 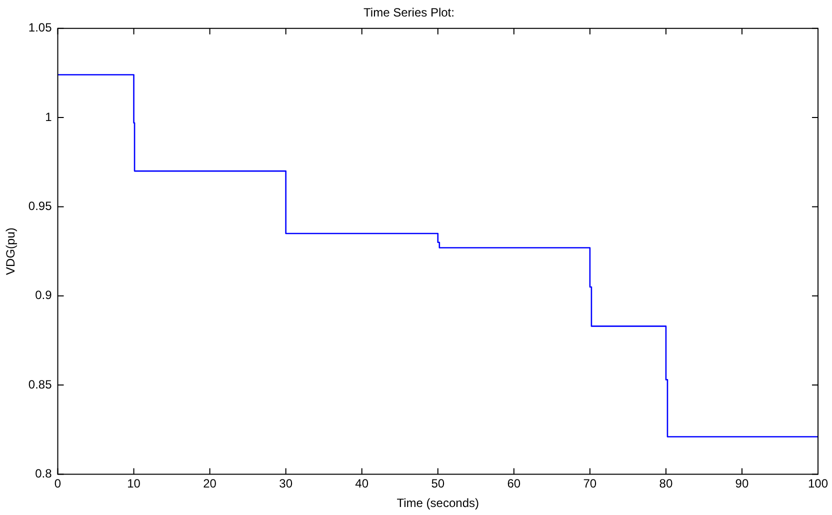 I want to click on x-tick-label: 20, so click(x=210, y=483).